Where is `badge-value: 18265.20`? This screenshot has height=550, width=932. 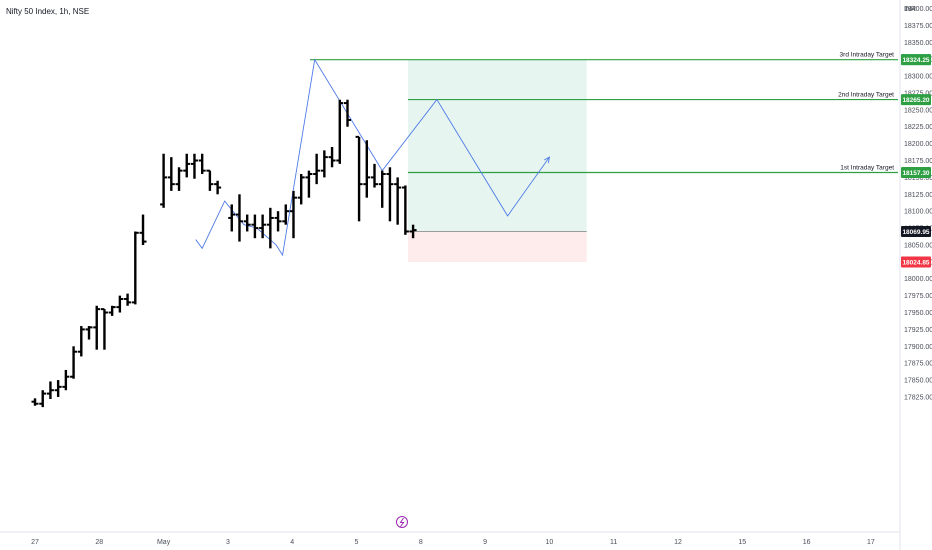
badge-value: 18265.20 is located at coordinates (915, 100).